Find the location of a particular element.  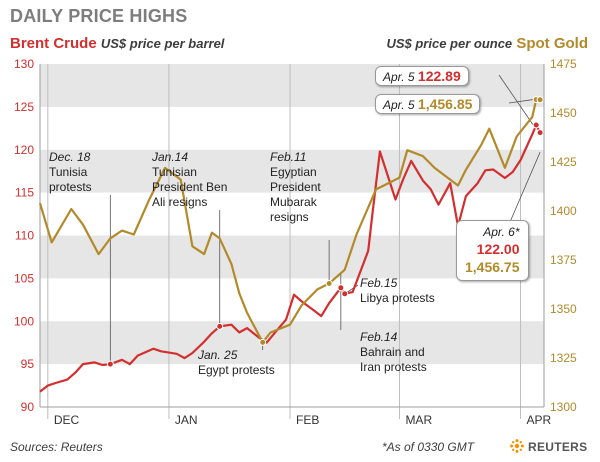

annotation-jan14-text: Tunisian President Ben Ali resigns is located at coordinates (190, 187).